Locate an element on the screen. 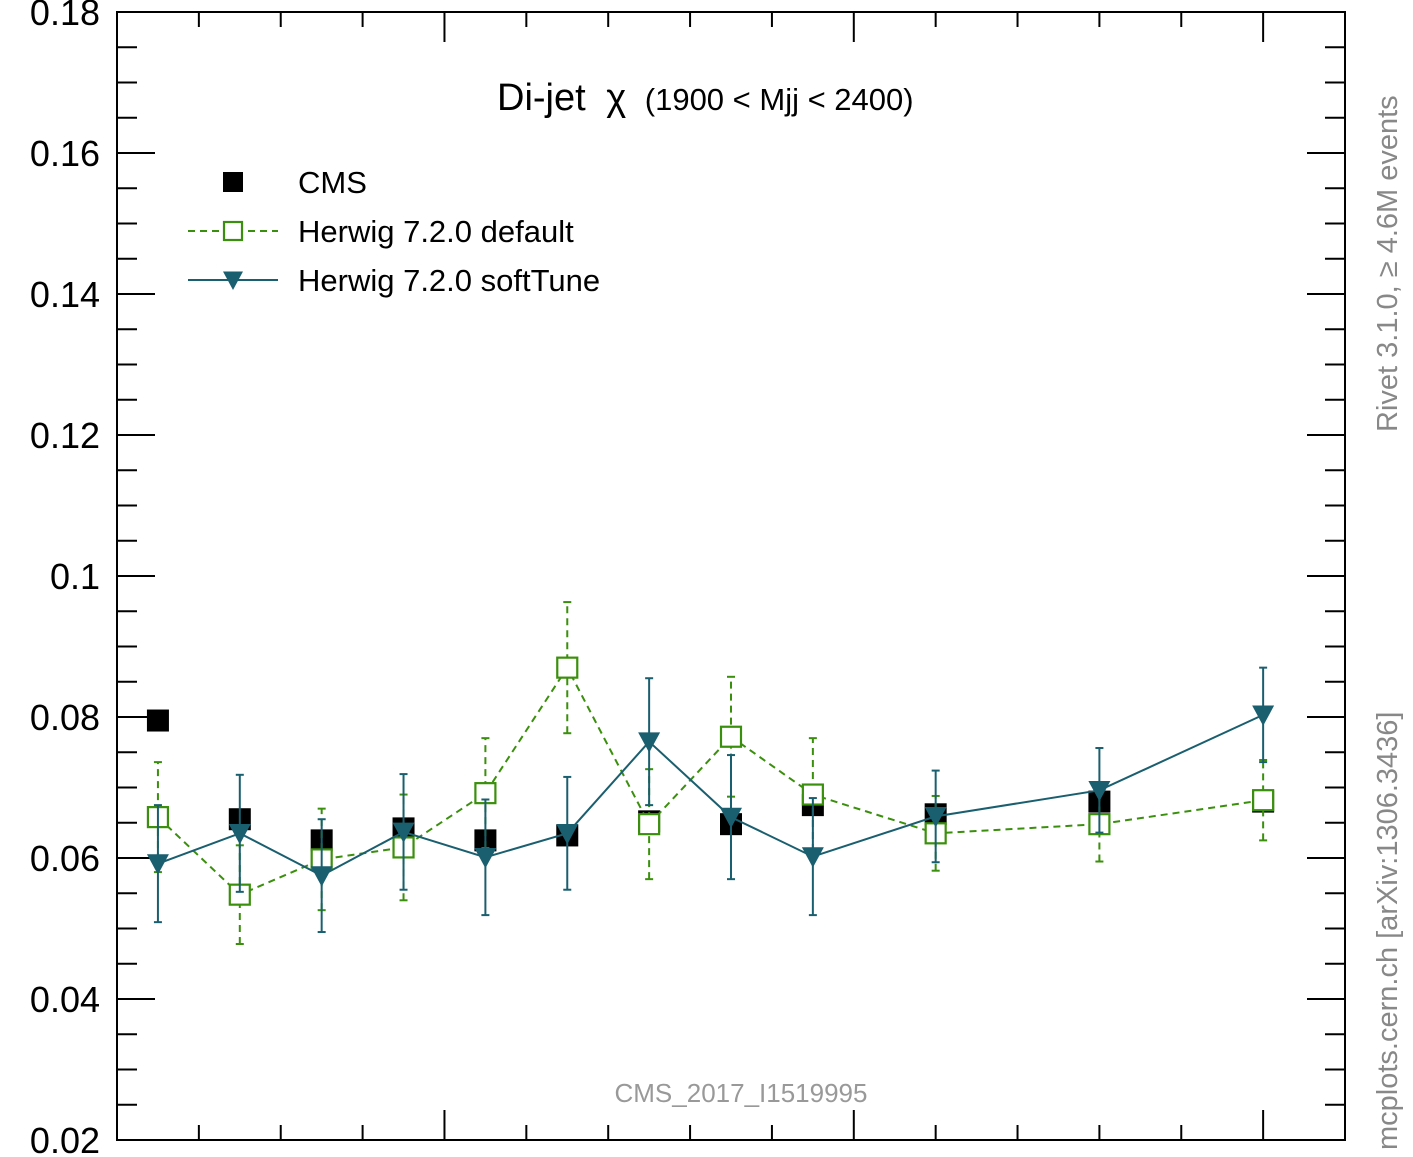  y-tick-label: 0.02 is located at coordinates (65, 1138).